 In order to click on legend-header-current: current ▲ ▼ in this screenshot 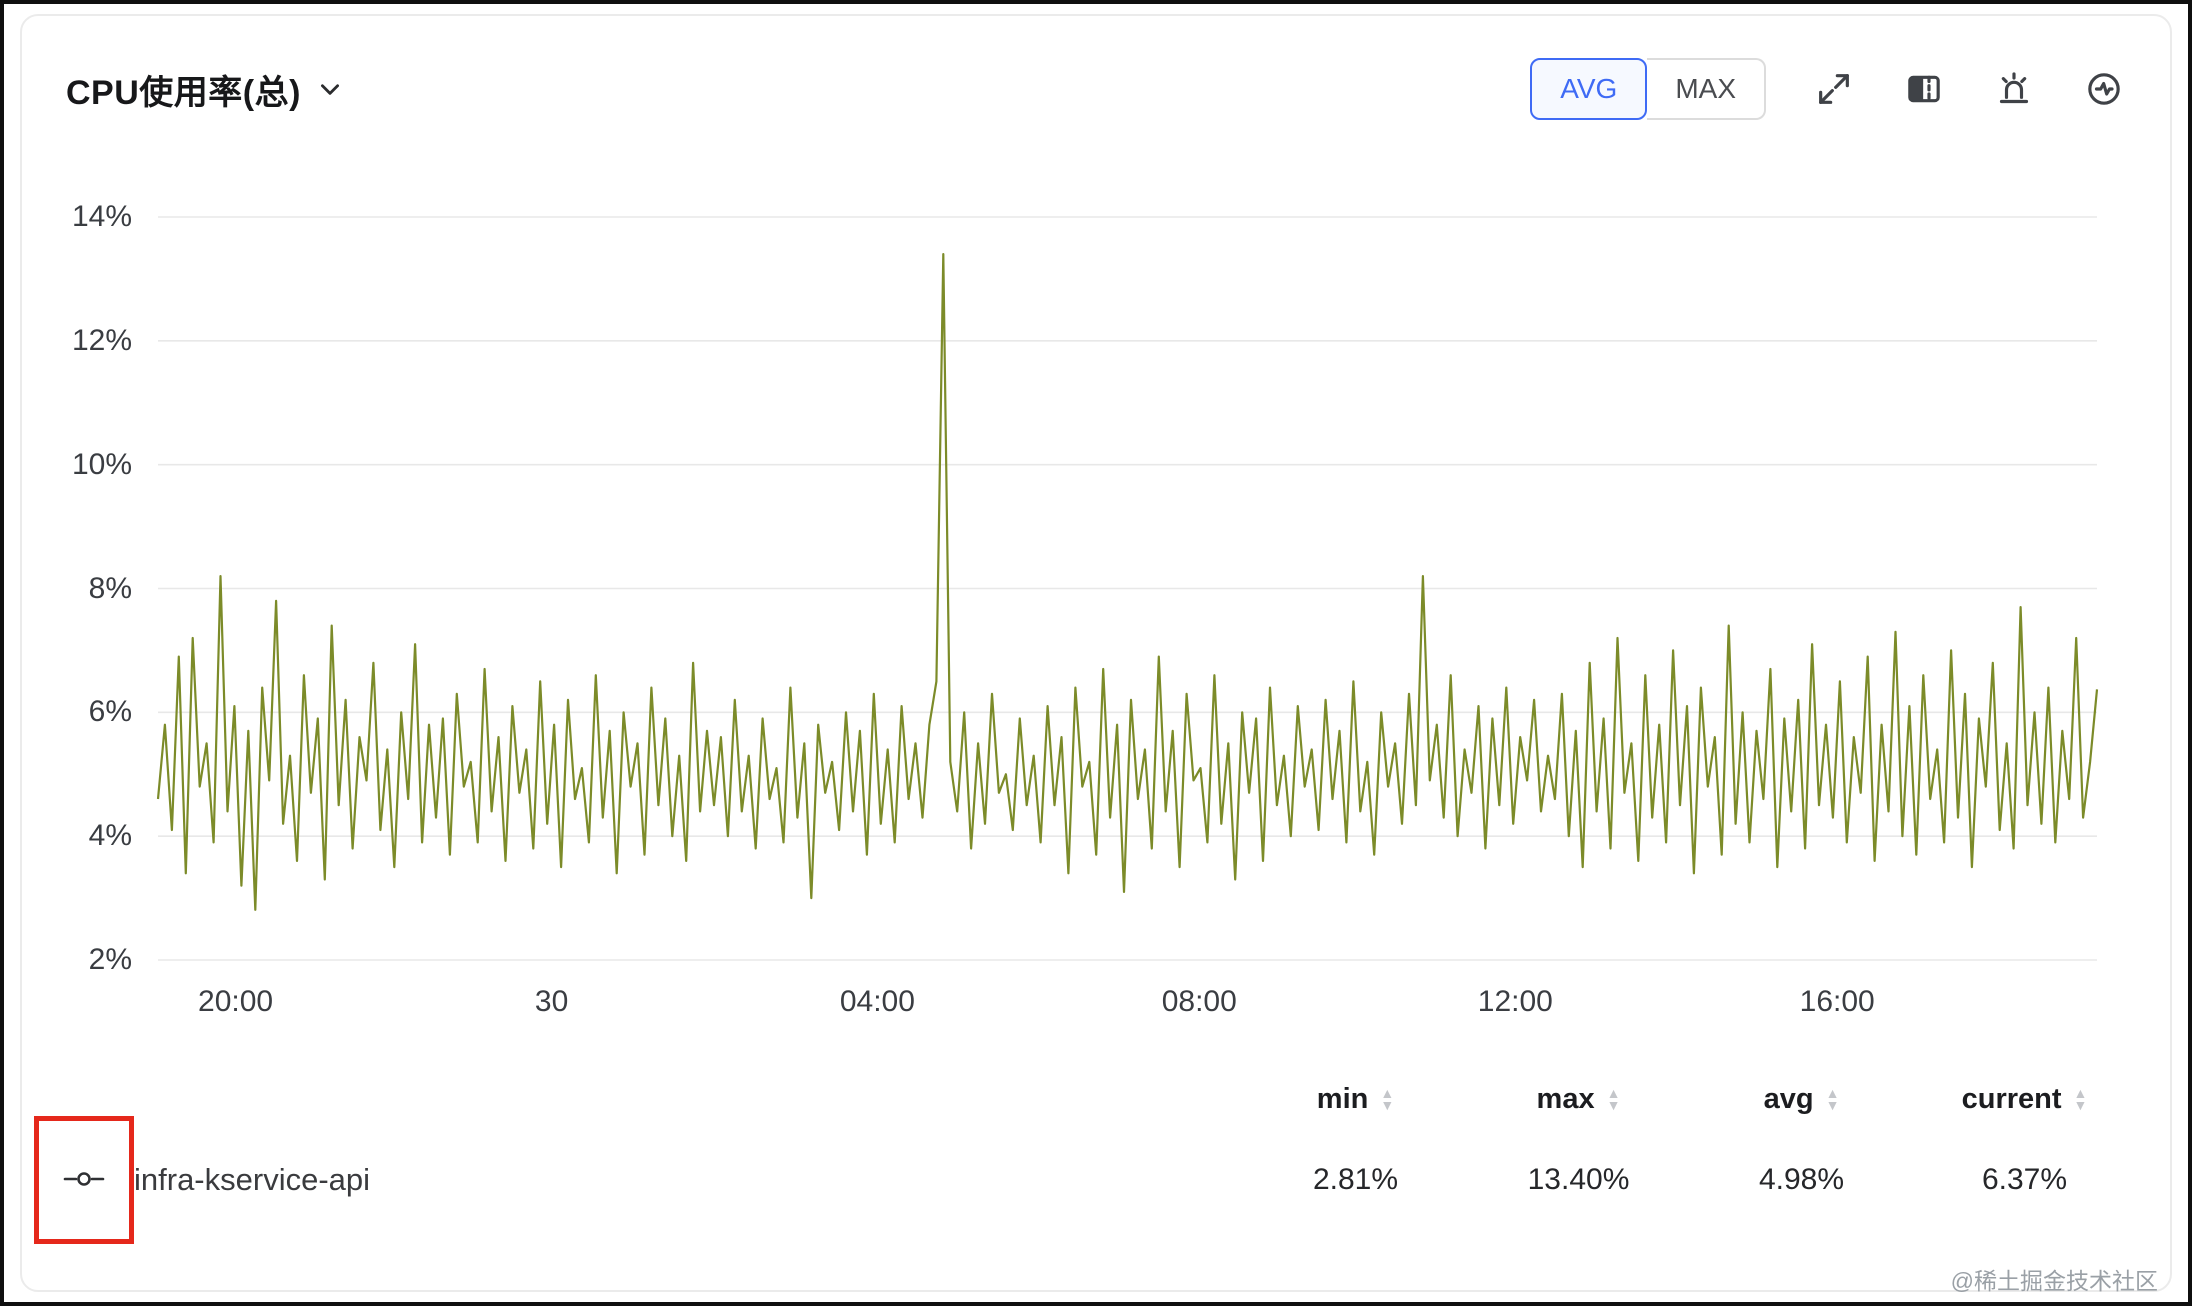, I will do `click(2024, 1099)`.